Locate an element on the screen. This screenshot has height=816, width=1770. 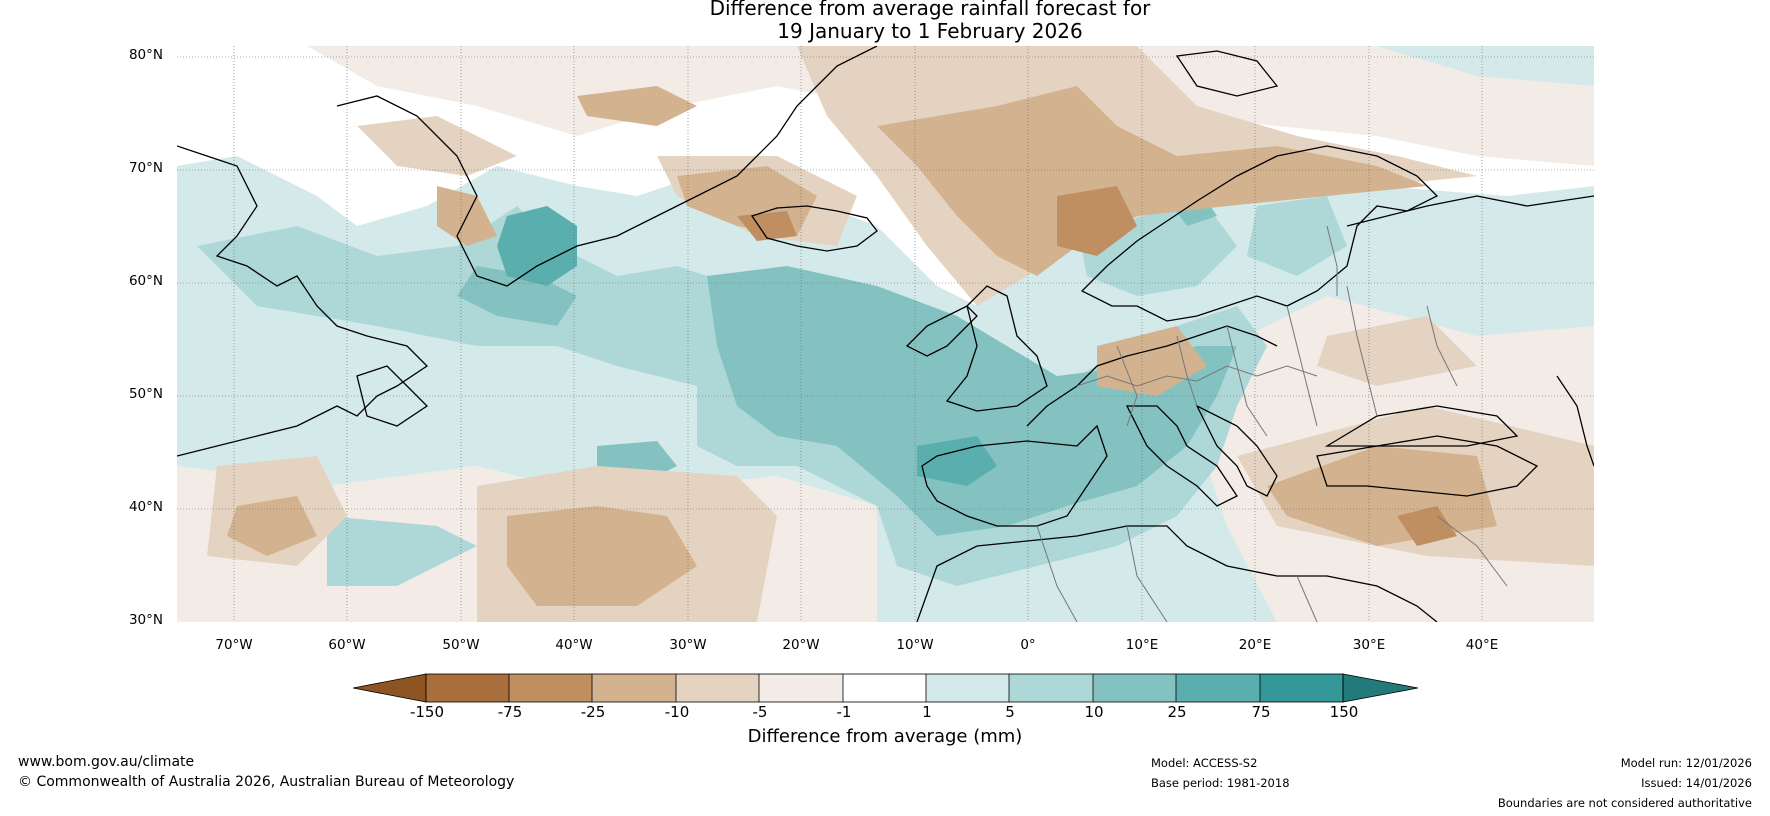
colorbar-label: Difference from average (mm) is located at coordinates (885, 736).